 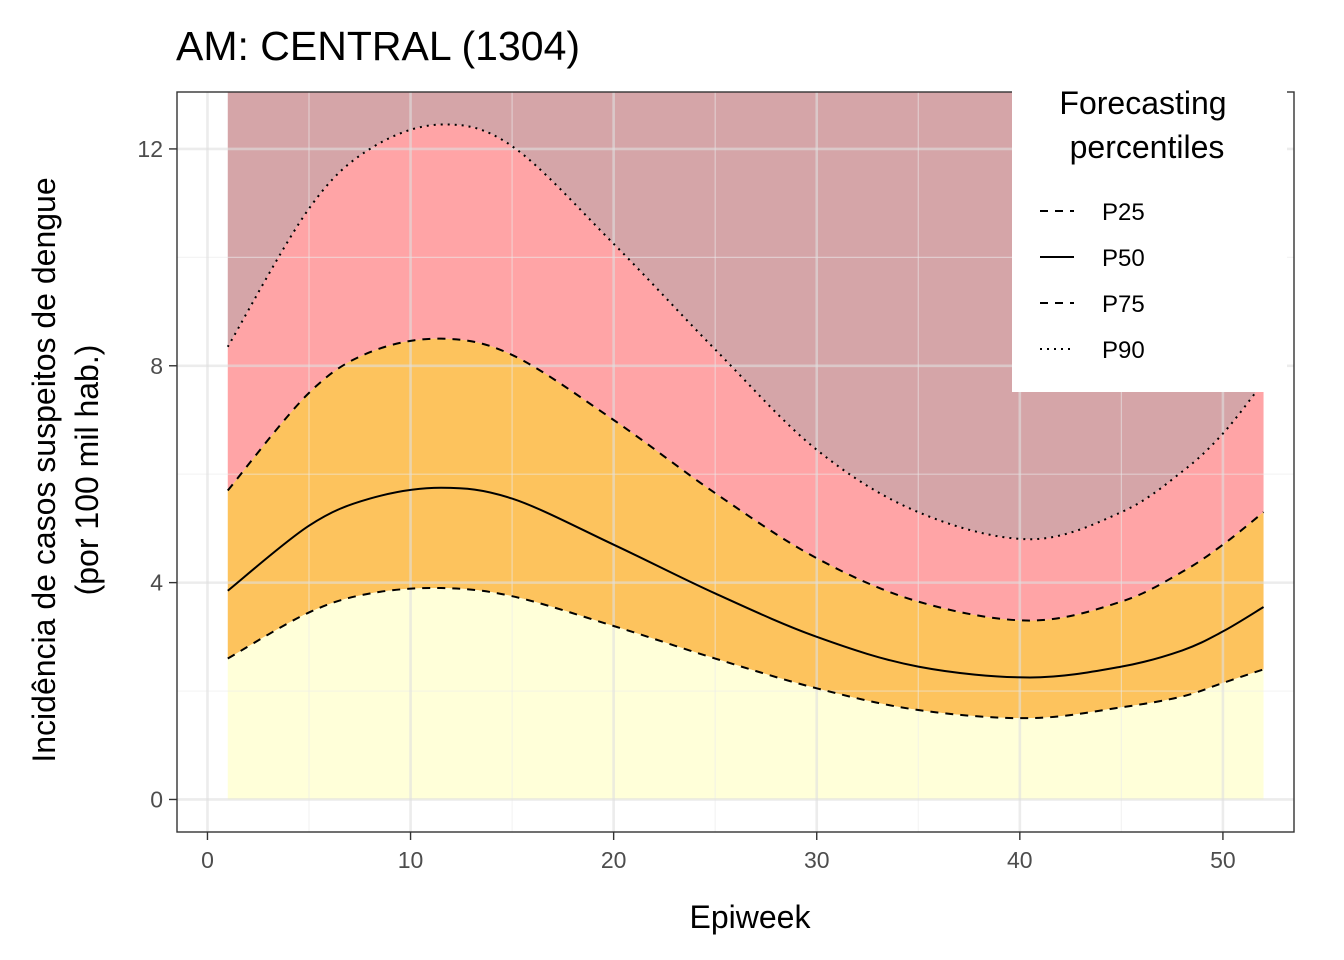 What do you see at coordinates (1123, 258) in the screenshot?
I see `legend-label-p50: P50` at bounding box center [1123, 258].